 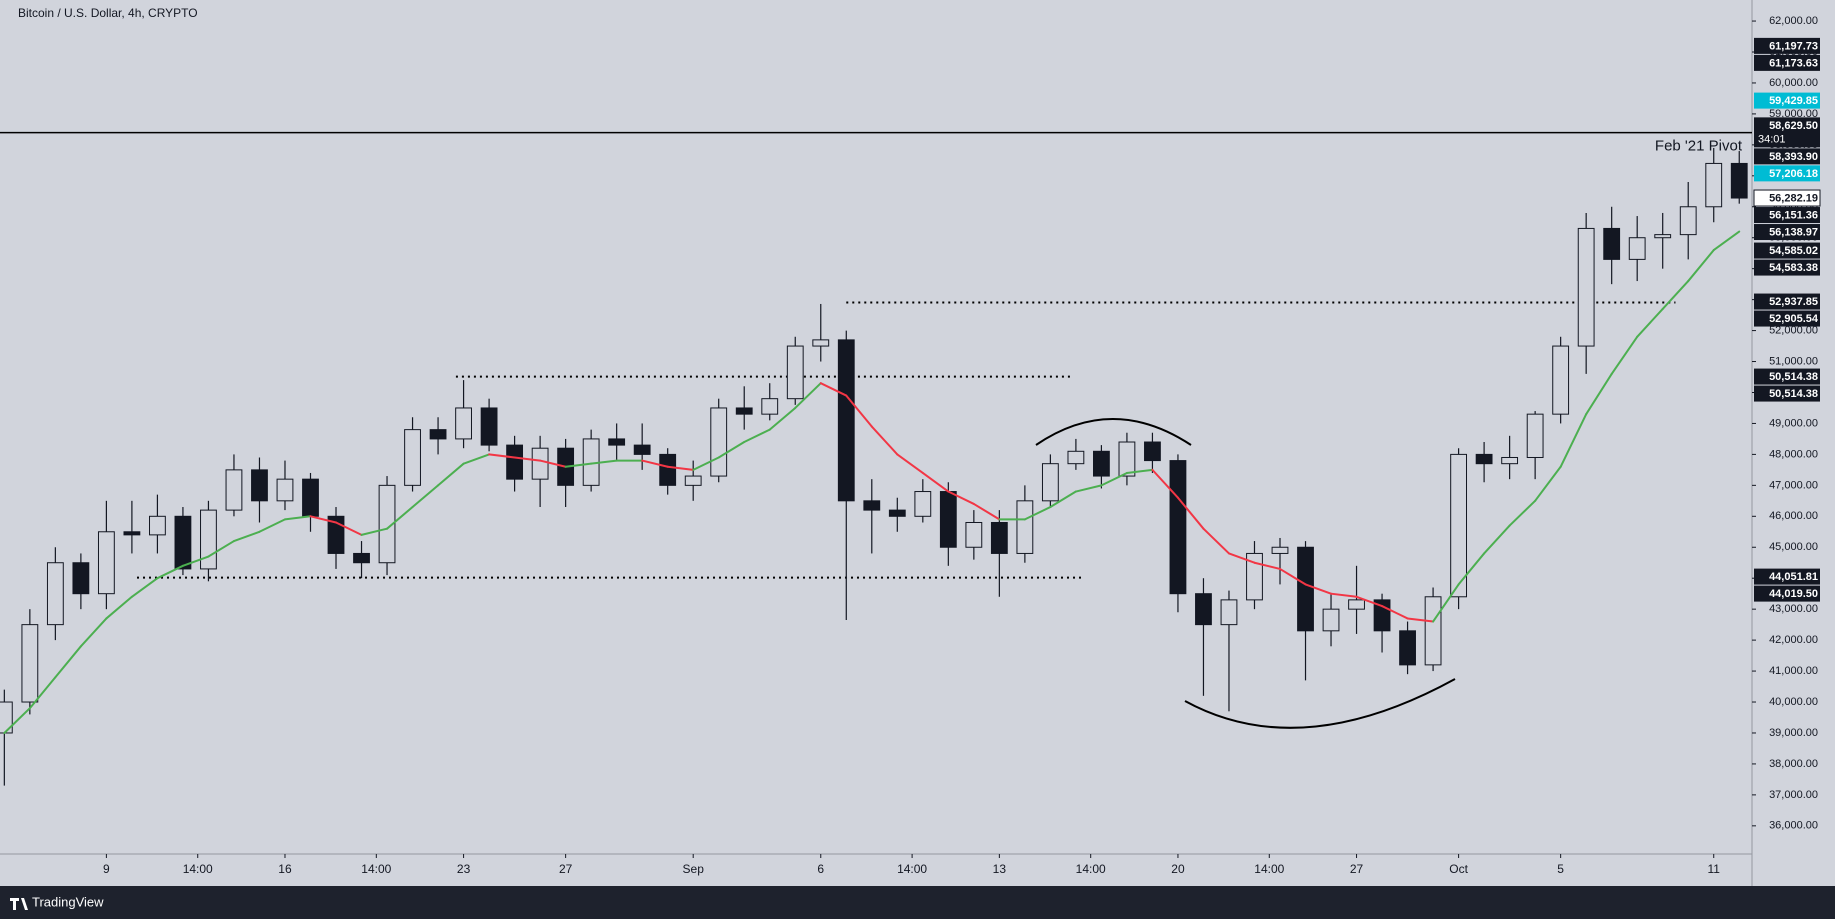 What do you see at coordinates (1772, 139) in the screenshot?
I see `price-countdown: 34:01` at bounding box center [1772, 139].